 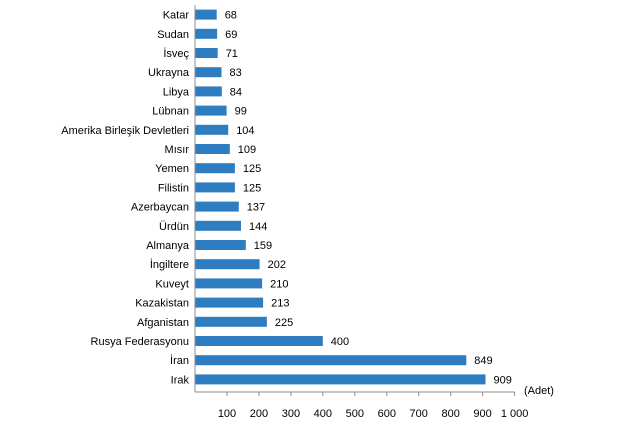 What do you see at coordinates (173, 188) in the screenshot?
I see `category-label: Filistin` at bounding box center [173, 188].